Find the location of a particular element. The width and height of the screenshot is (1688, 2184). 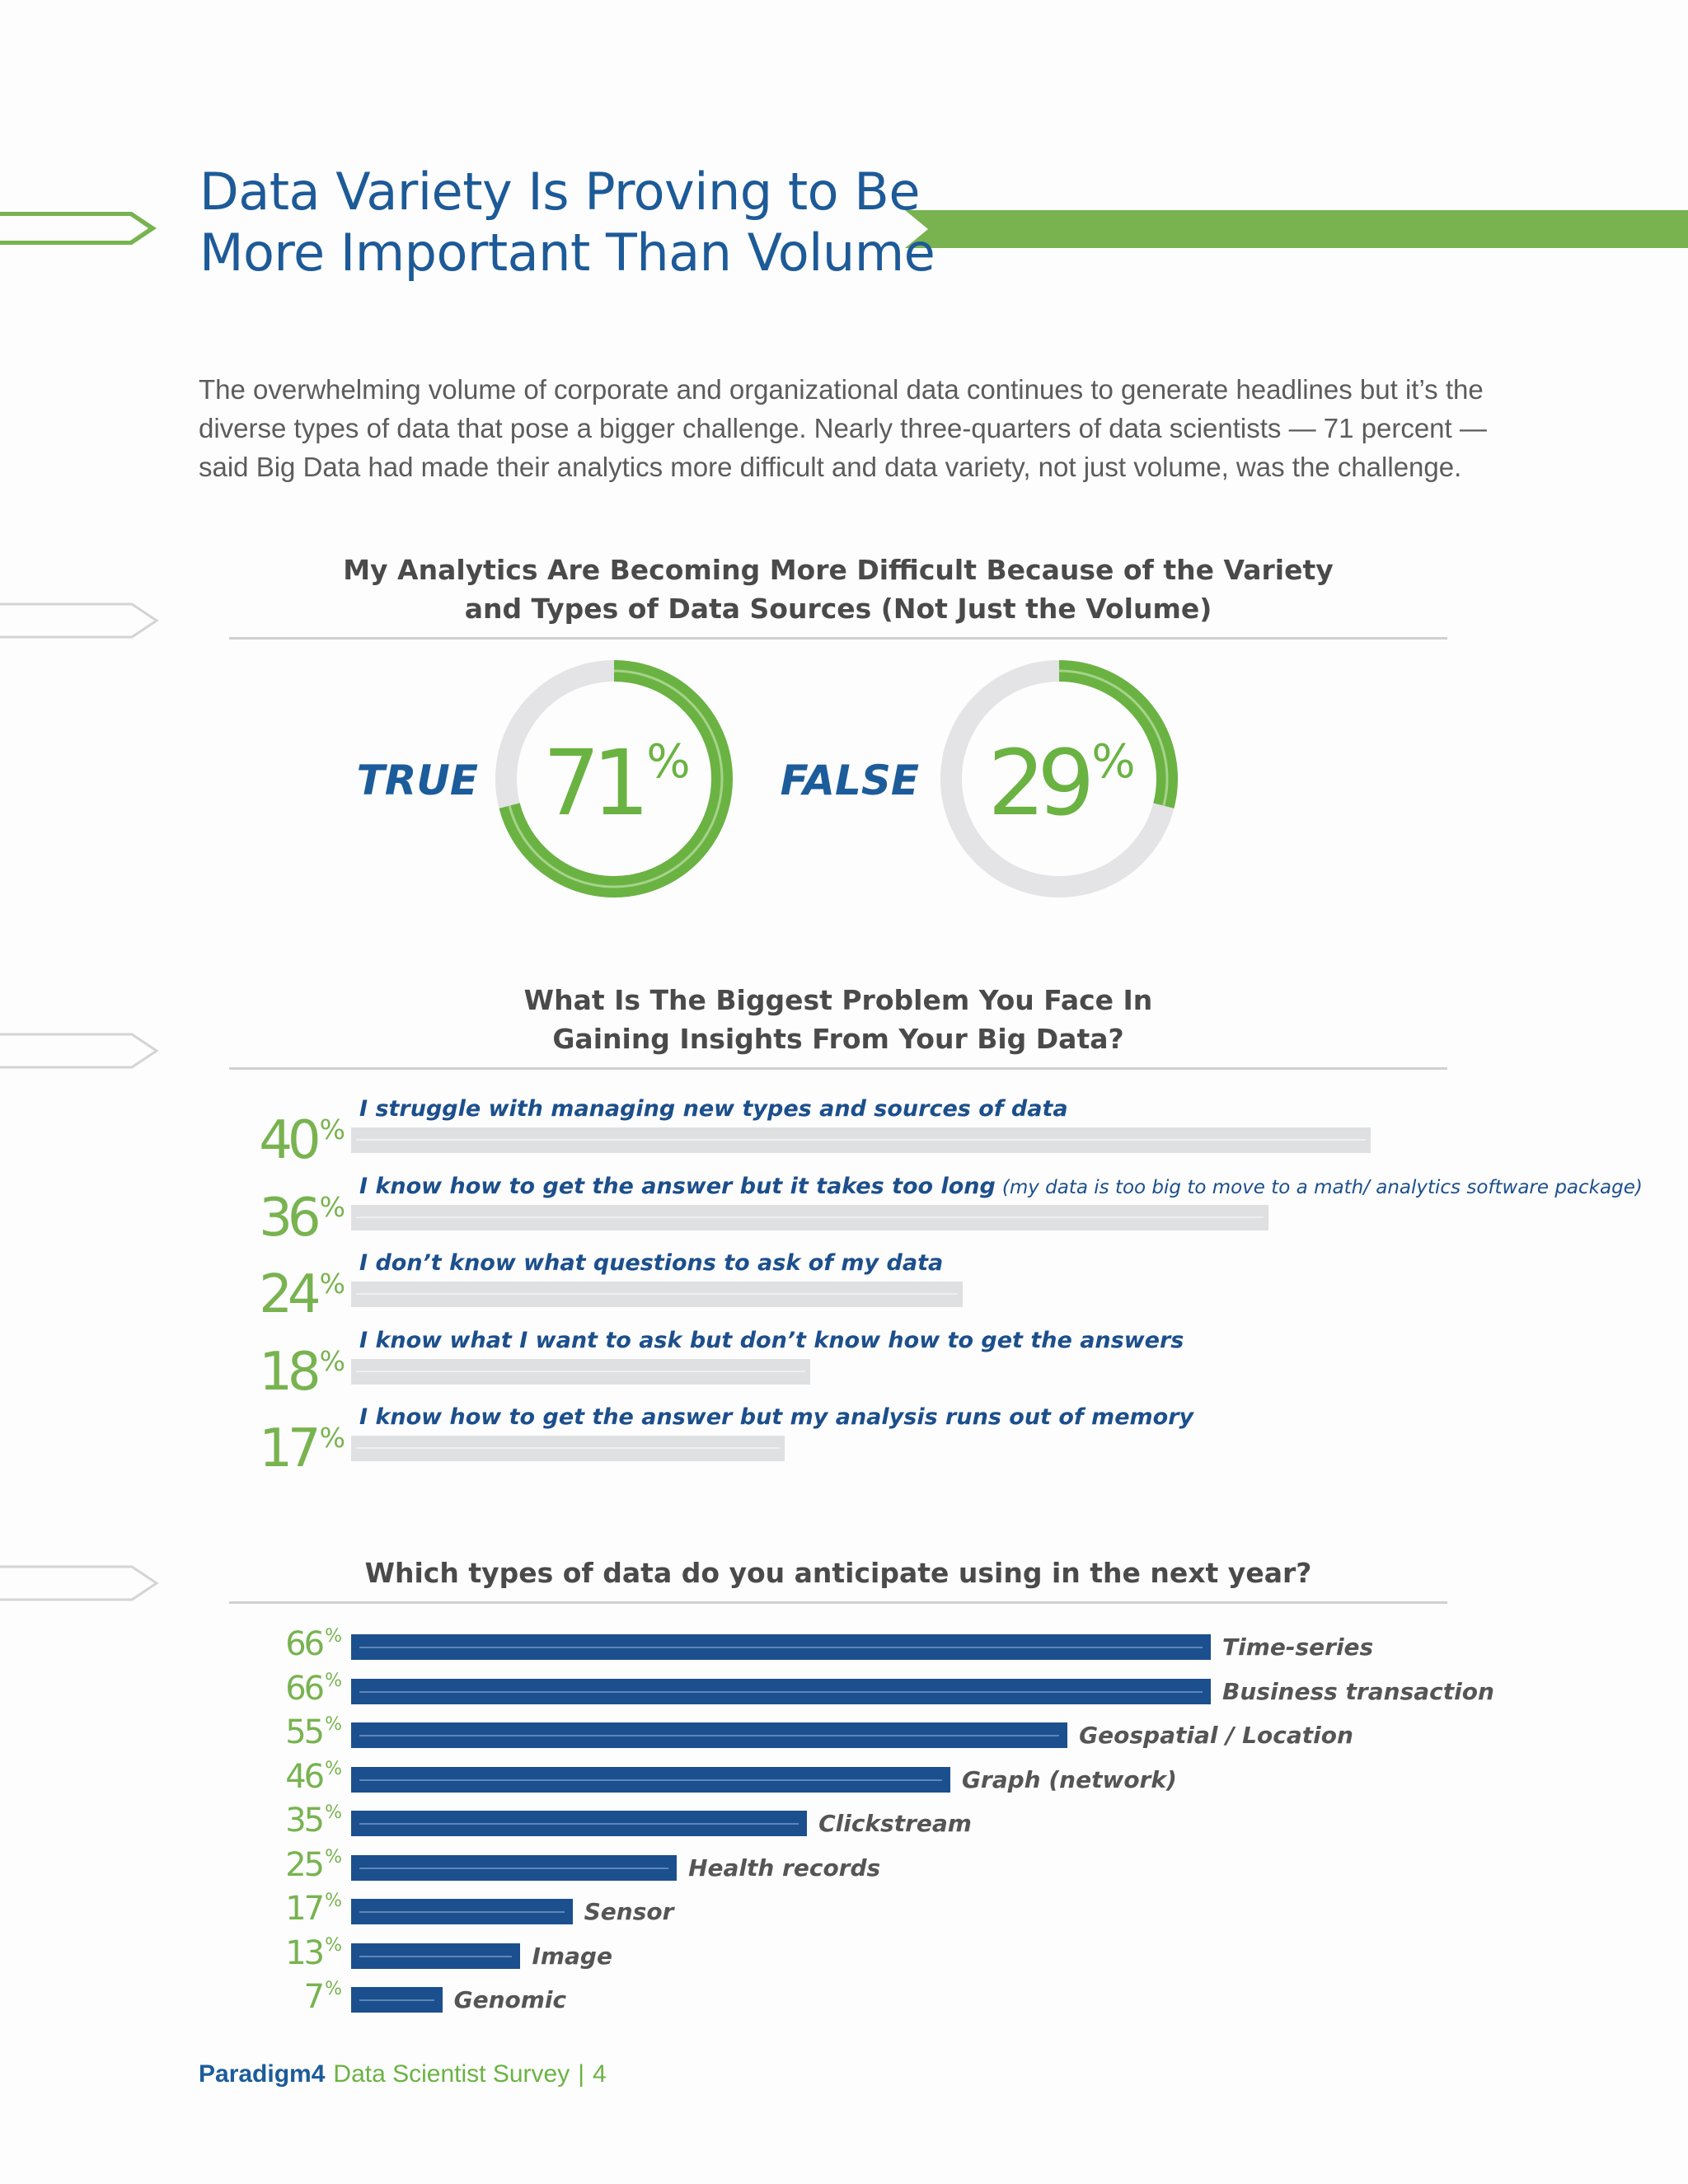

datatype-7-bar is located at coordinates (462, 1911).